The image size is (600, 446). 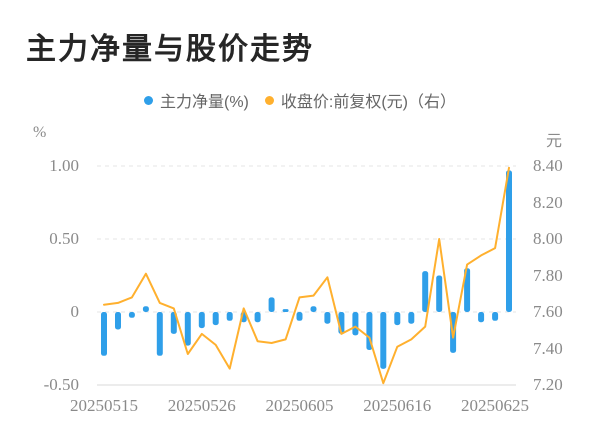 I want to click on left-axis-tick: 0, so click(x=75, y=311).